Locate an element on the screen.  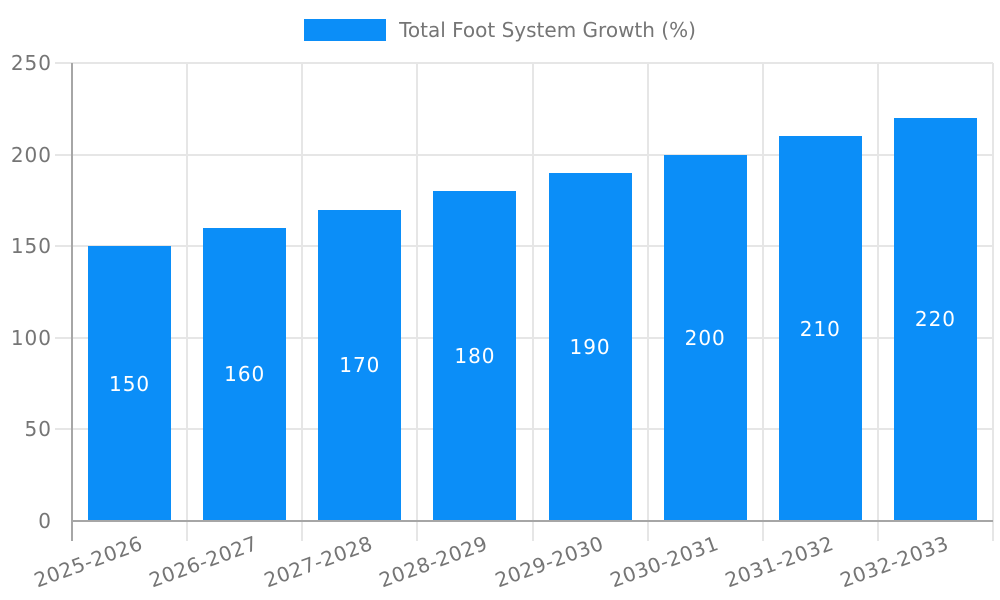
bar-value-label: 220 is located at coordinates (935, 319).